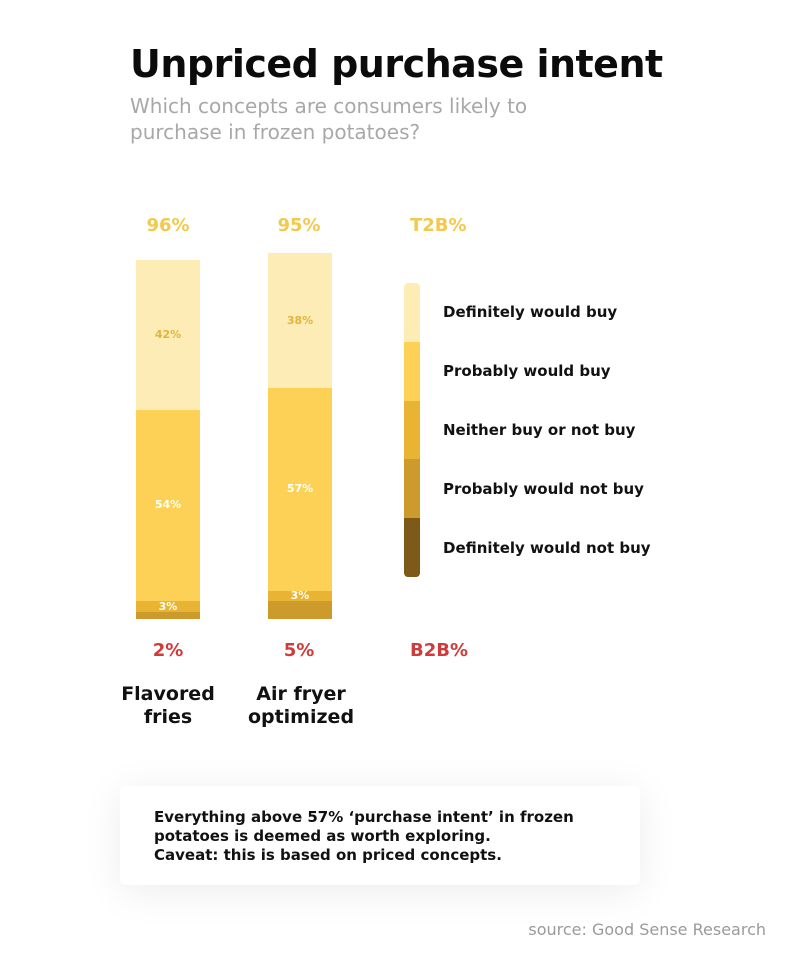 The width and height of the screenshot is (800, 960). What do you see at coordinates (412, 489) in the screenshot?
I see `legend-swatch-probably-would-not-buy` at bounding box center [412, 489].